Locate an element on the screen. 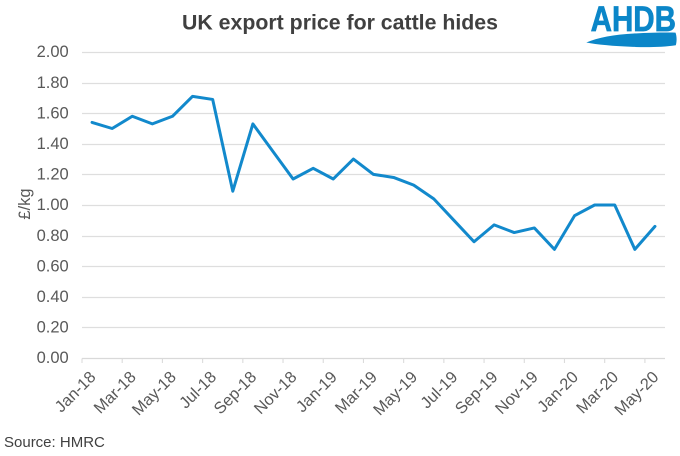 This screenshot has width=680, height=456. svg-text:UK export price for cattle hid: UK export price for cattle hides is located at coordinates (340, 22).